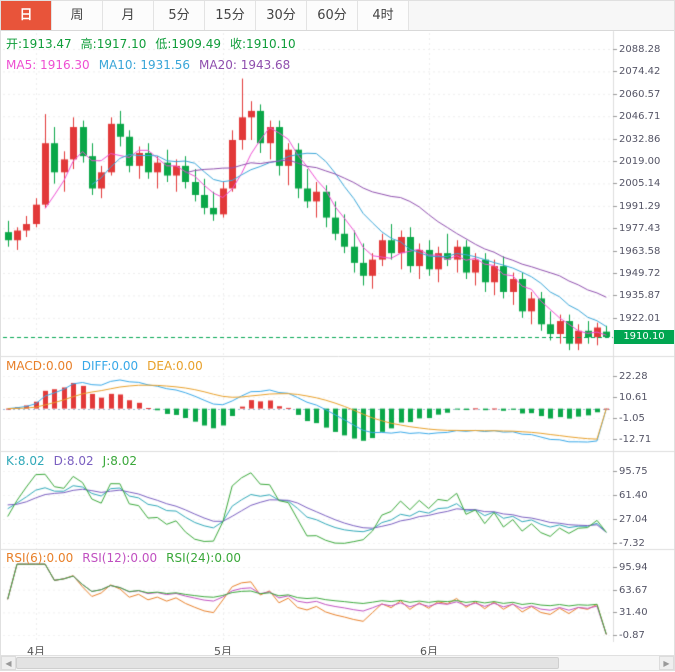  What do you see at coordinates (633, 397) in the screenshot?
I see `macd-axis-label: 10.61` at bounding box center [633, 397].